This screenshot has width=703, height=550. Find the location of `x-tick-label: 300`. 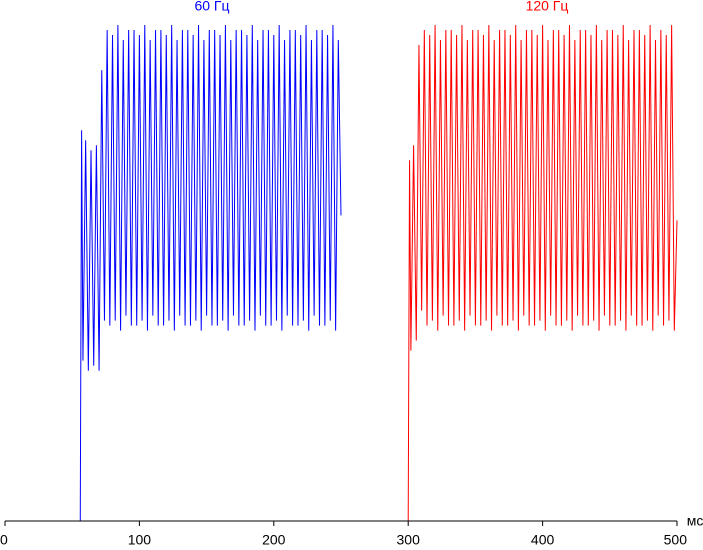

x-tick-label: 300 is located at coordinates (409, 540).